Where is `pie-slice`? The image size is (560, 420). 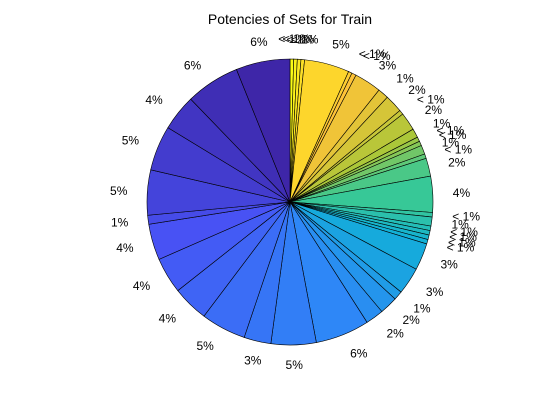 pie-slice is located at coordinates (263, 130).